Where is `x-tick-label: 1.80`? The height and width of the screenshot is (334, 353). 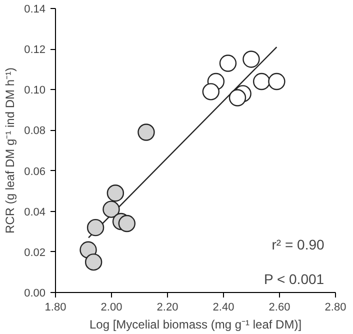 x-tick-label: 1.80 is located at coordinates (55, 308).